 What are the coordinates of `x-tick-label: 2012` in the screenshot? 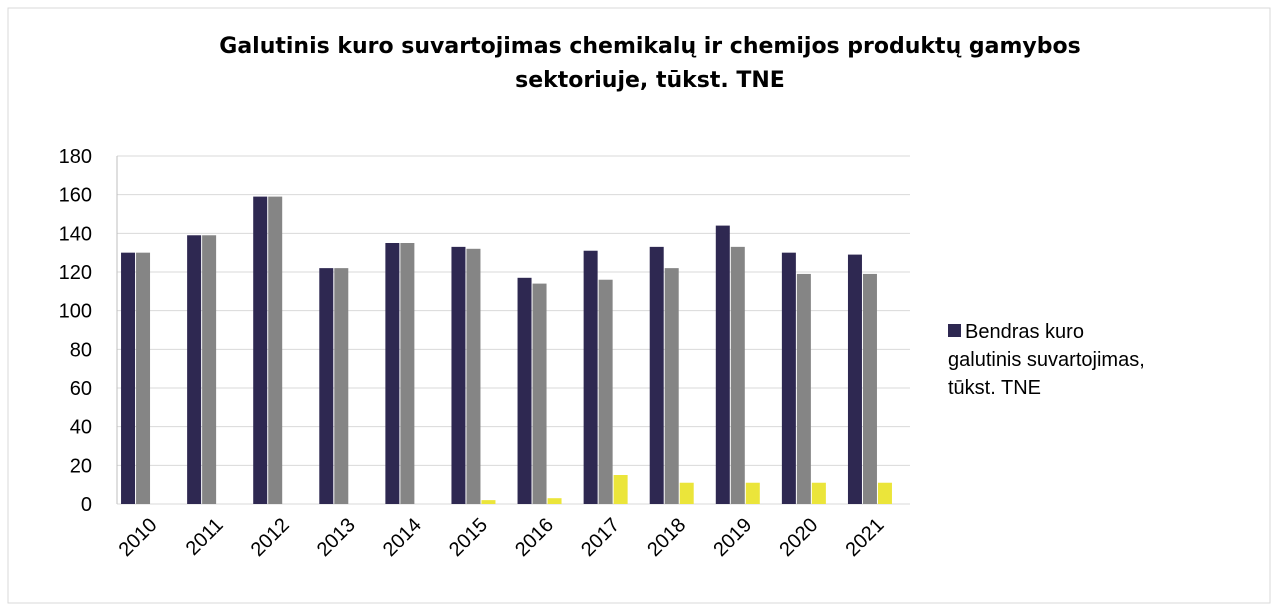 It's located at (270, 537).